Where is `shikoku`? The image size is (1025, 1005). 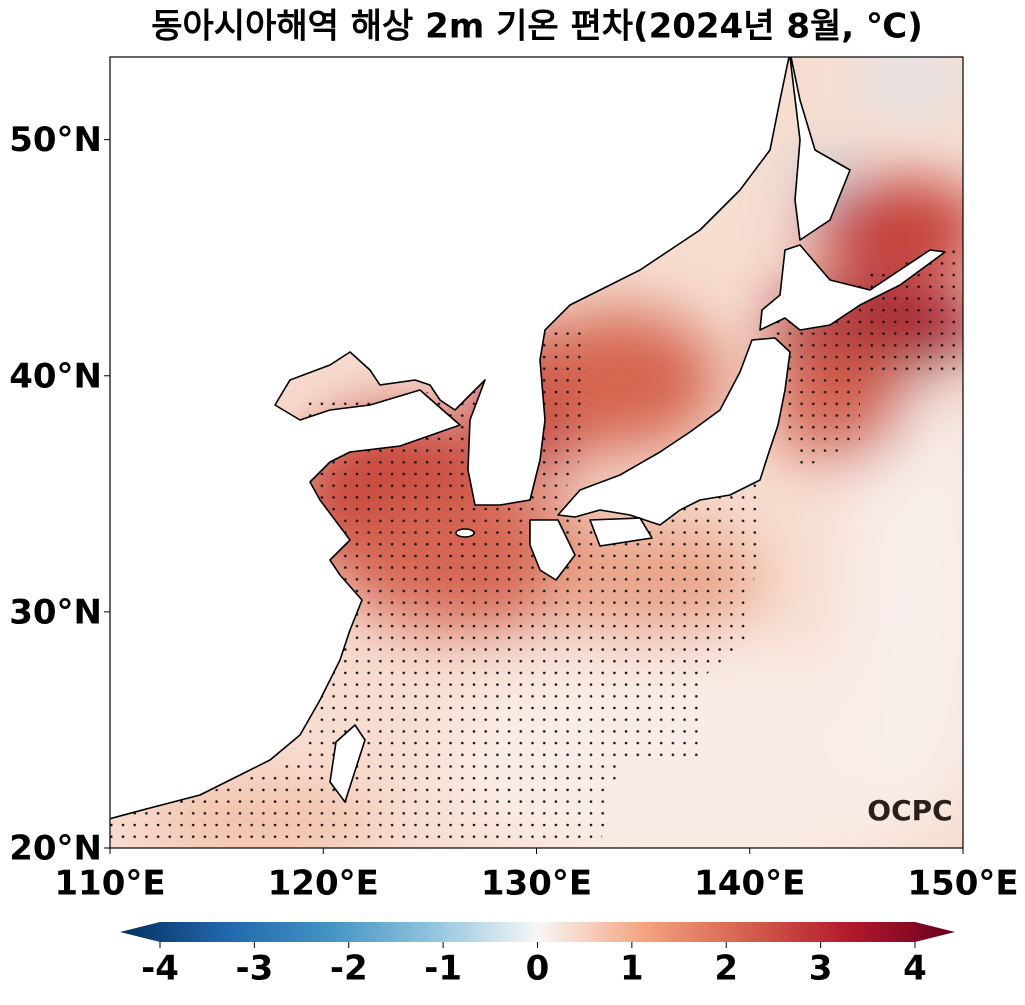 shikoku is located at coordinates (621, 532).